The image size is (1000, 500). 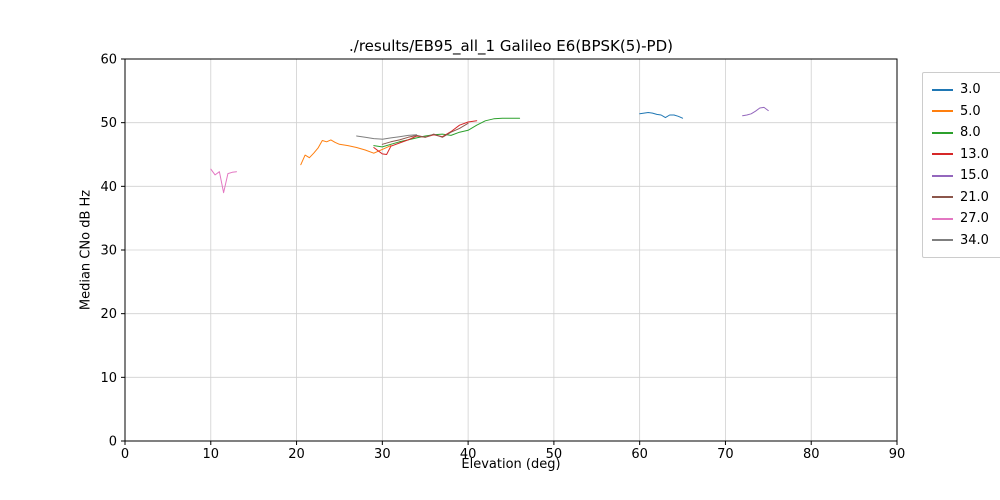 I want to click on legend-entry: 5.0, so click(x=960, y=112).